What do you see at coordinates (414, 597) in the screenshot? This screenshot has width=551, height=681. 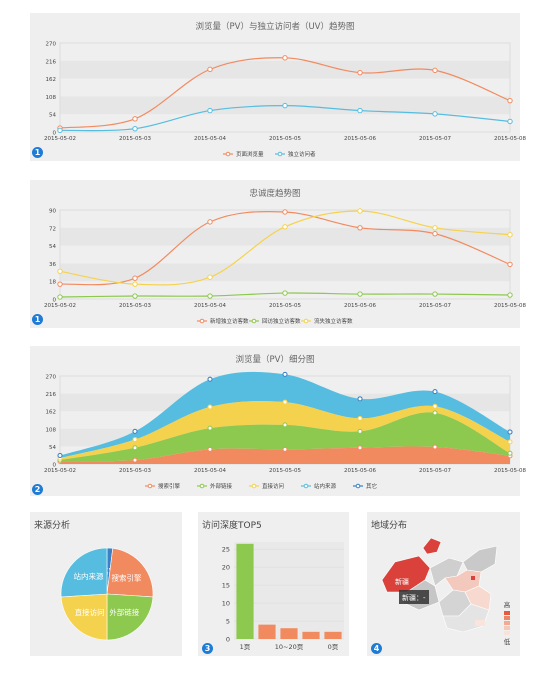 I see `map-tooltip: 新疆：-` at bounding box center [414, 597].